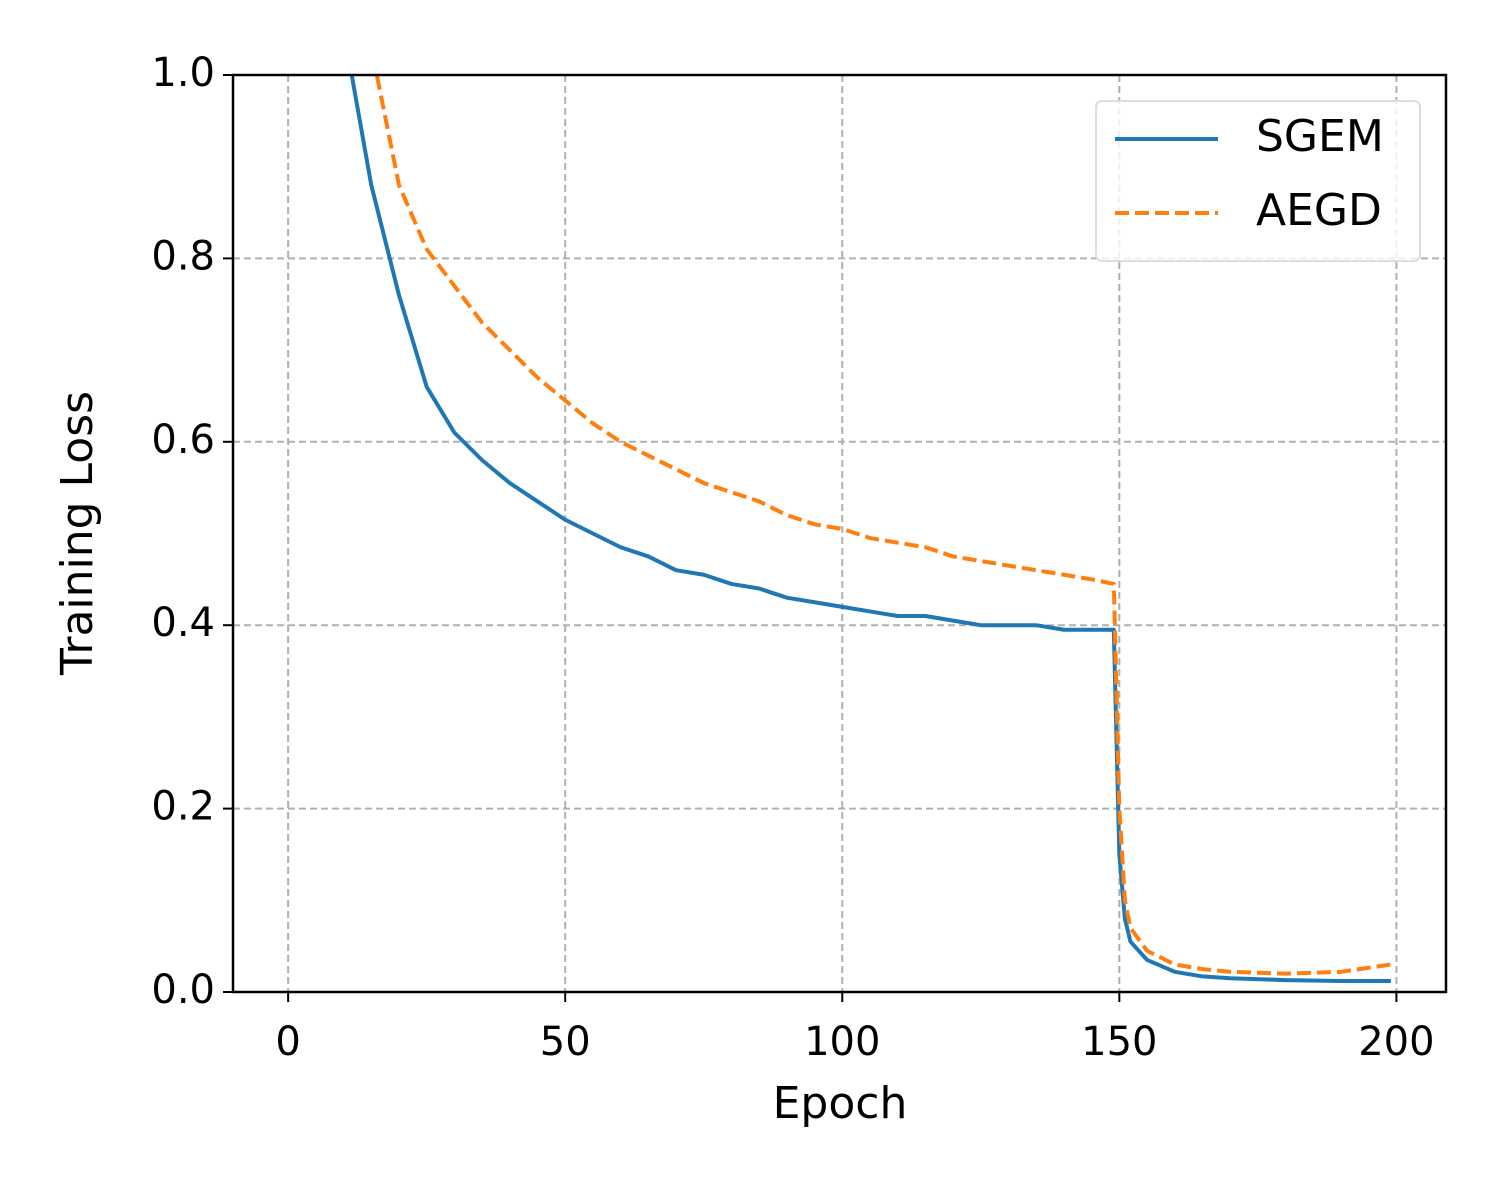 The image size is (1500, 1200). Describe the element at coordinates (183, 807) in the screenshot. I see `y-tick-label: 0.2` at that location.